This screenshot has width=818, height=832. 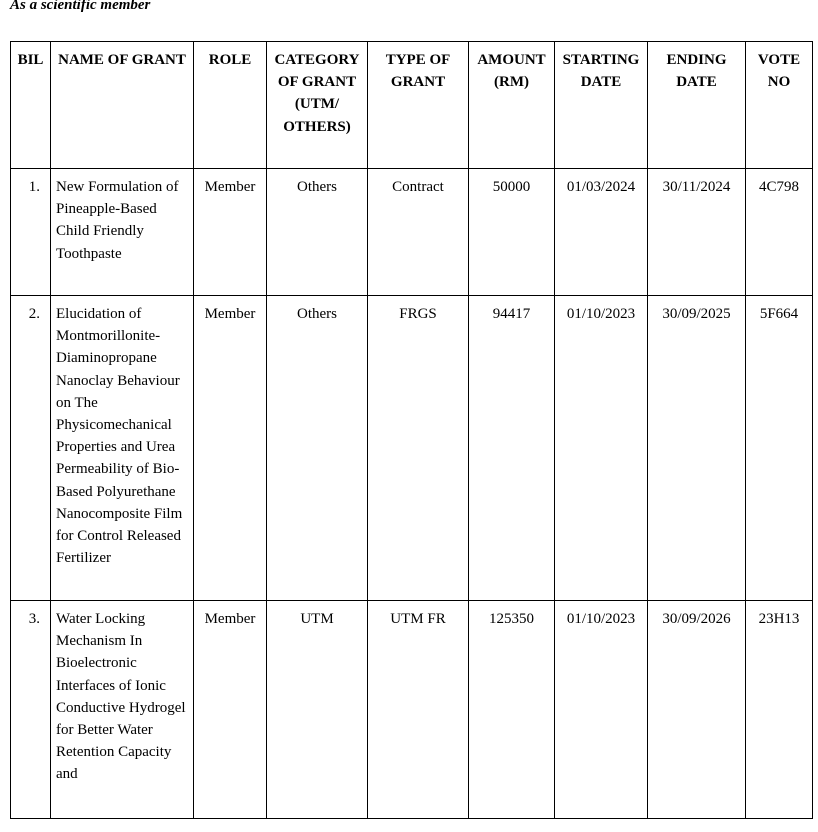 What do you see at coordinates (696, 448) in the screenshot?
I see `table-cell: 30/09/2025` at bounding box center [696, 448].